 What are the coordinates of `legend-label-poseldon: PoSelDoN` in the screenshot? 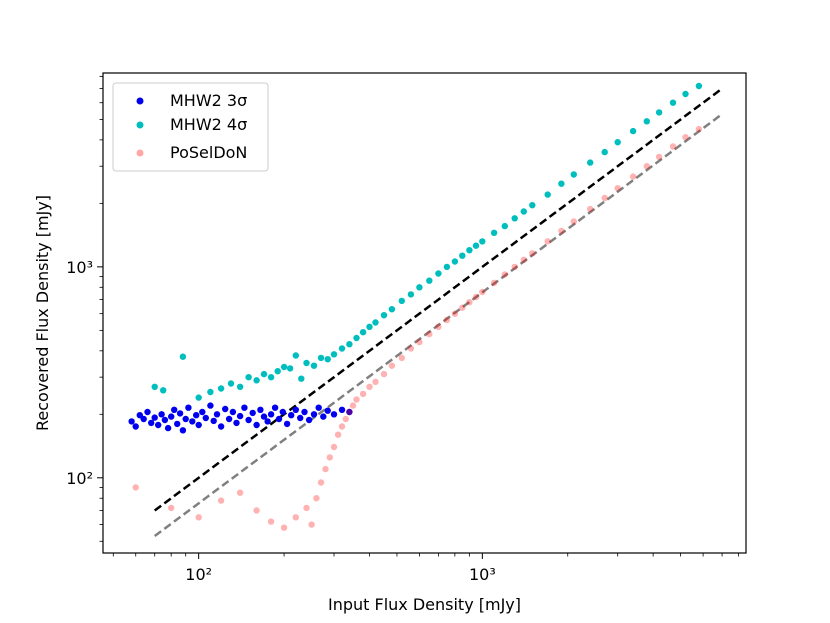 It's located at (208, 152).